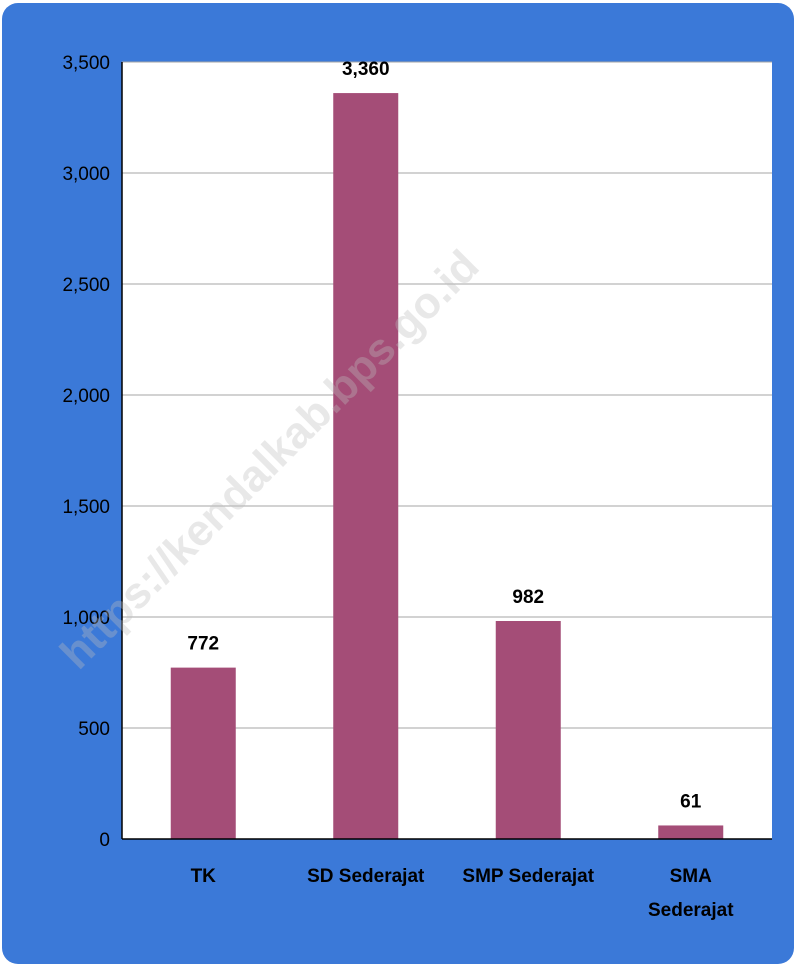 This screenshot has width=797, height=968. What do you see at coordinates (86, 507) in the screenshot?
I see `y-tick-label: 1,500` at bounding box center [86, 507].